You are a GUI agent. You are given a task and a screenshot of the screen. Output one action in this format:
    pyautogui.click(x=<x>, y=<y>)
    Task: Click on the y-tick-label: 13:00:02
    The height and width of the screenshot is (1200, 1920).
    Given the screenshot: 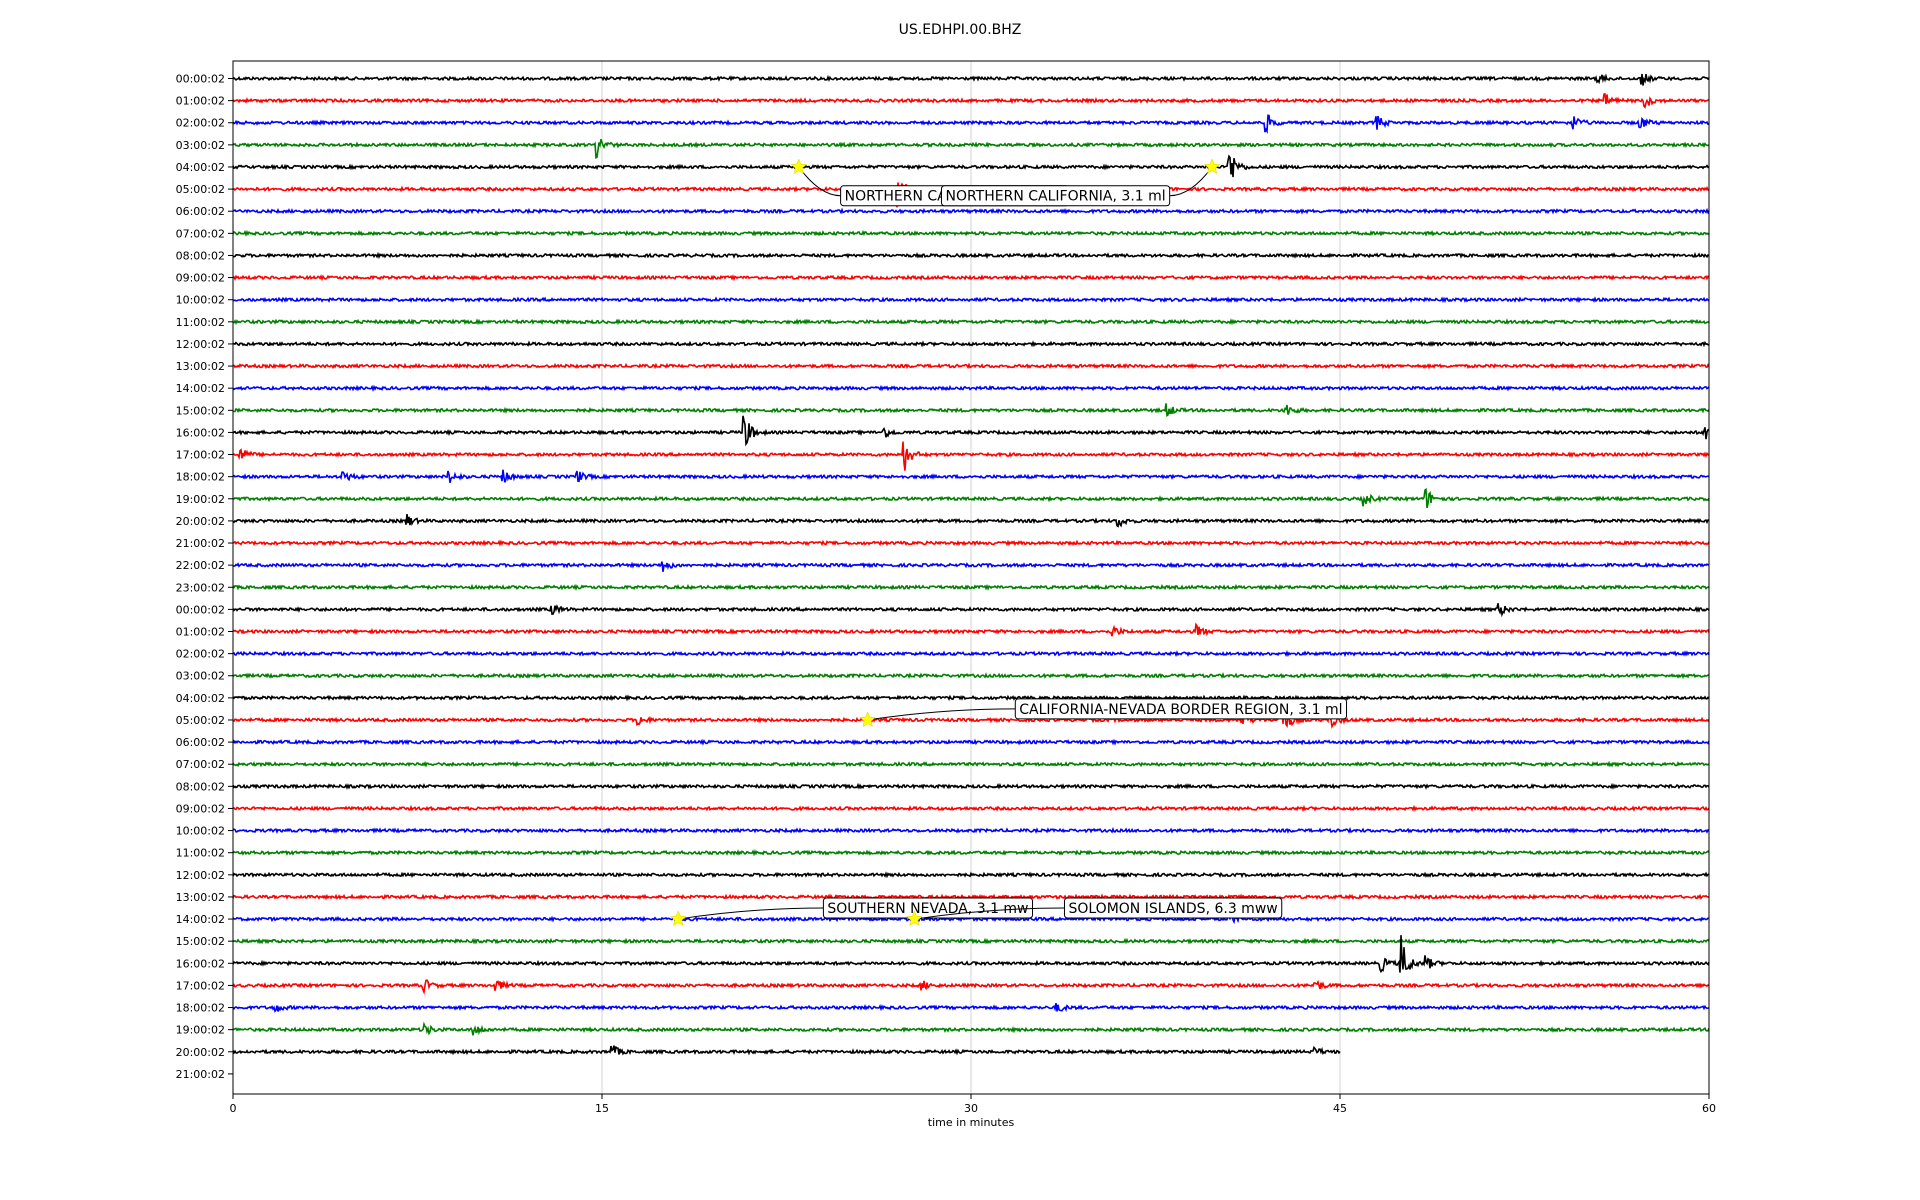 What is the action you would take?
    pyautogui.click(x=200, y=897)
    